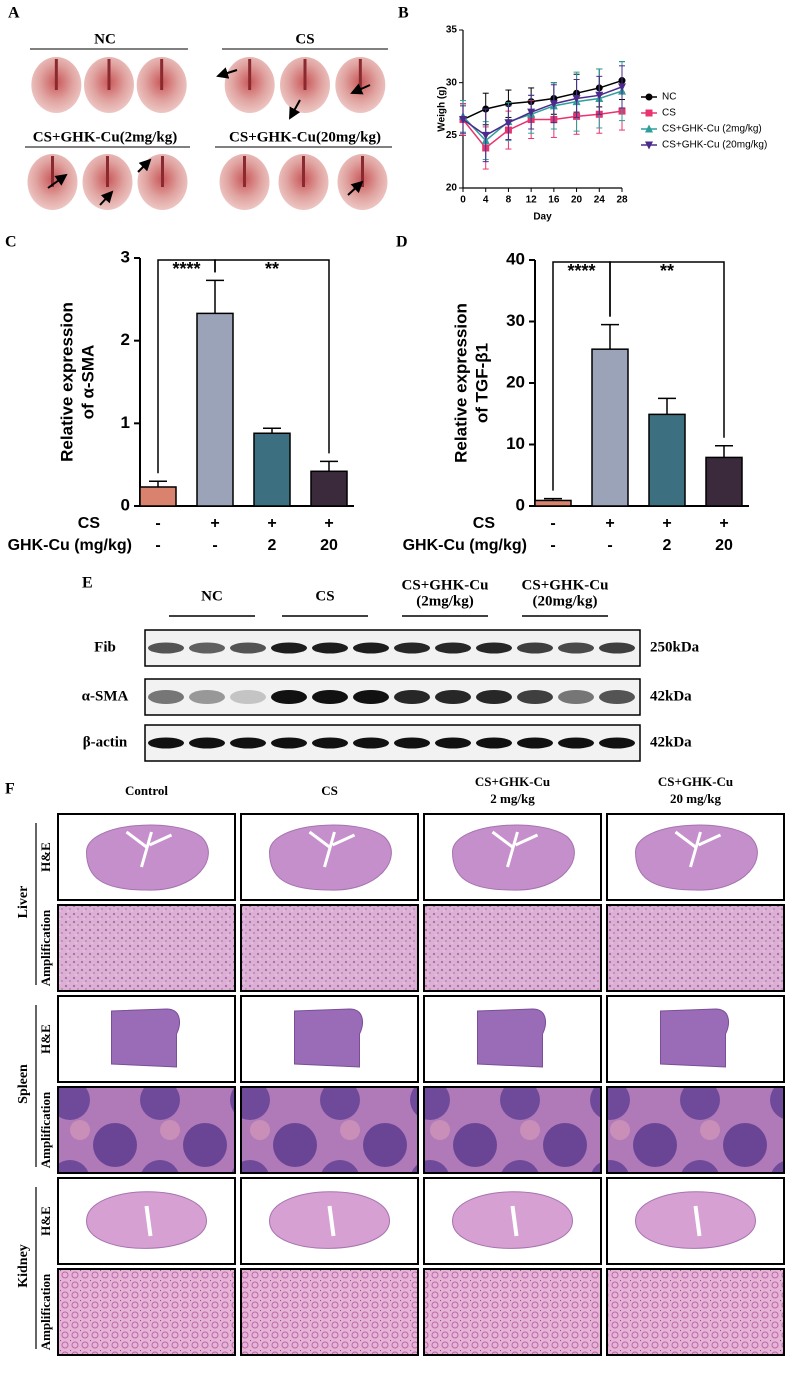 The image size is (787, 1377). Describe the element at coordinates (304, 39) in the screenshot. I see `group-label: CS` at that location.